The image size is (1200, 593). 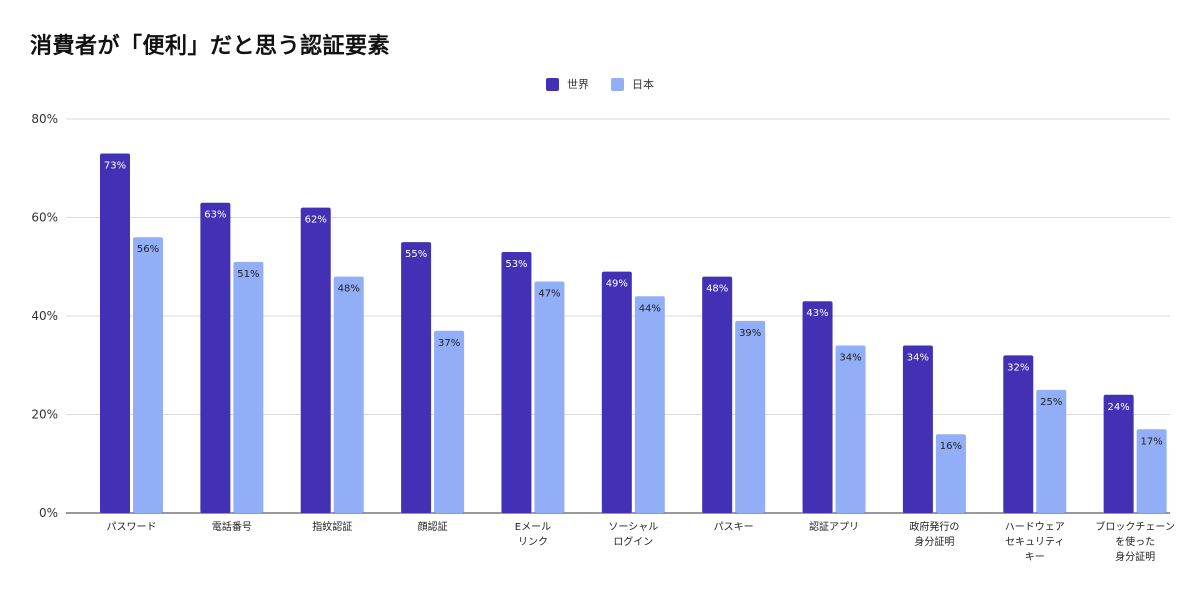 I want to click on data-label: 62%, so click(x=316, y=220).